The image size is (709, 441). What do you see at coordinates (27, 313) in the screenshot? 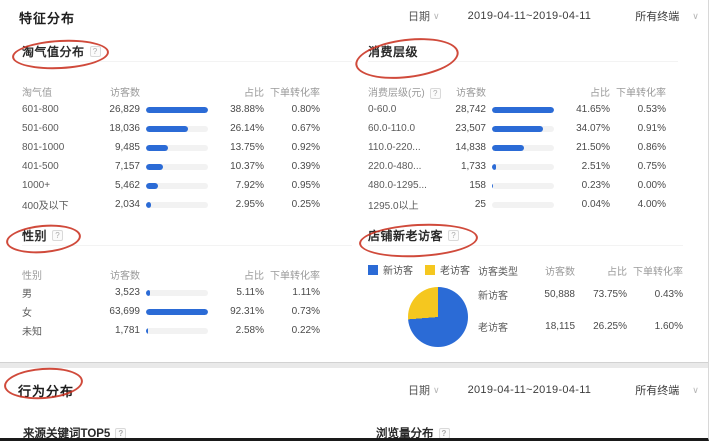
I see `row-label: 女` at bounding box center [27, 313].